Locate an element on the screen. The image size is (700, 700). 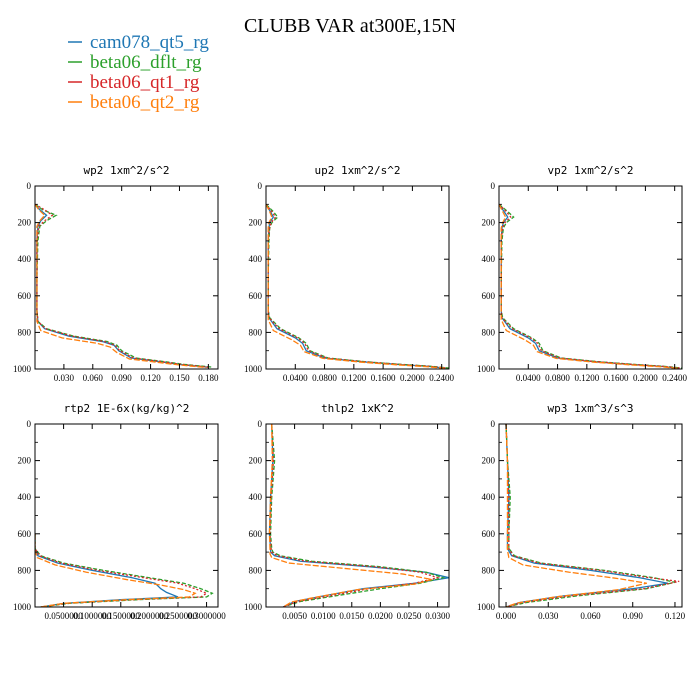
panel-title: rtp2 1E-6x(kg/kg)^2 is located at coordinates (127, 408).